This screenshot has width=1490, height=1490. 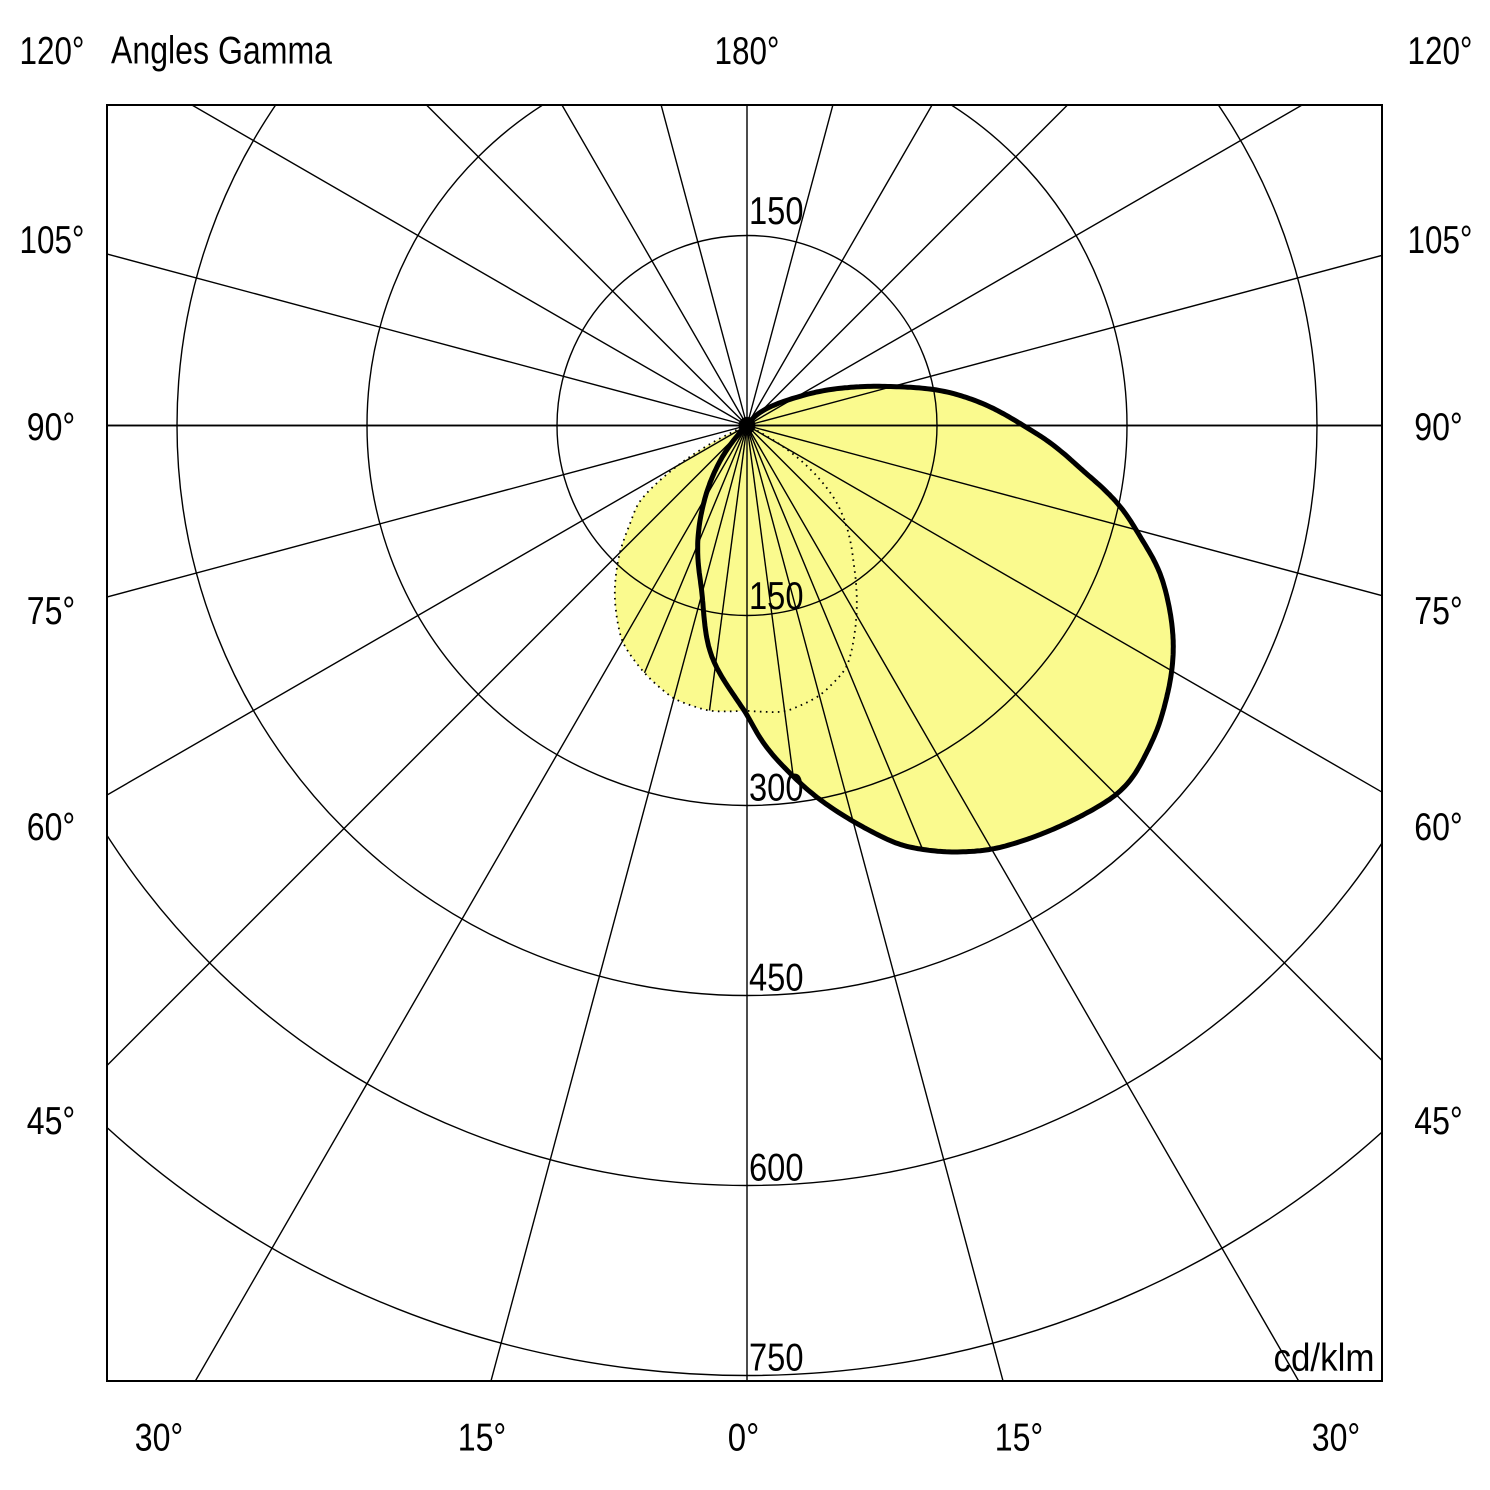 I want to click on svg-text: 750, so click(x=776, y=1358).